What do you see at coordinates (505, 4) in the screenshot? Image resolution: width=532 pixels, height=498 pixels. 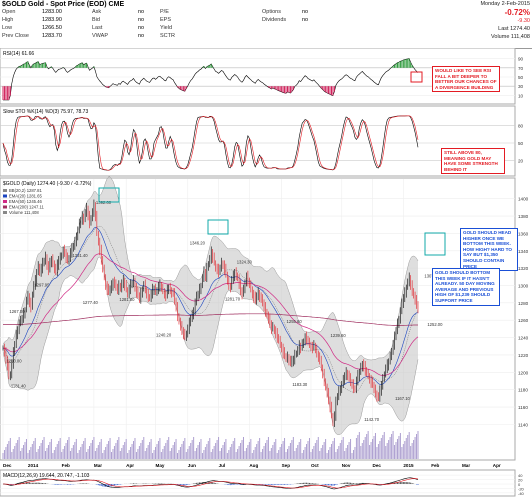 I see `quote-date: Monday 2-Feb-2015` at bounding box center [505, 4].